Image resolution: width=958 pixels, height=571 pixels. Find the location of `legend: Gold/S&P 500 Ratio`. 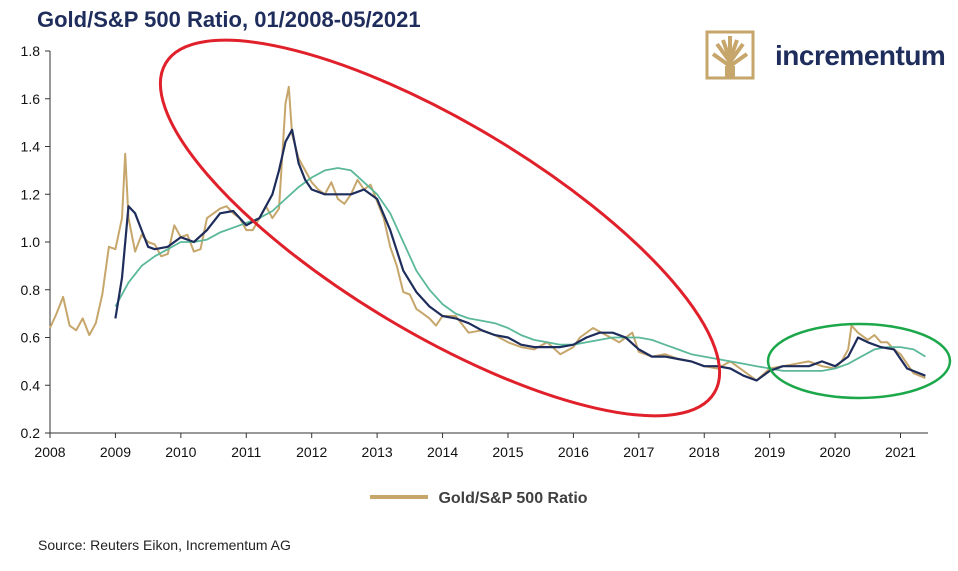

legend: Gold/S&P 500 Ratio is located at coordinates (479, 499).